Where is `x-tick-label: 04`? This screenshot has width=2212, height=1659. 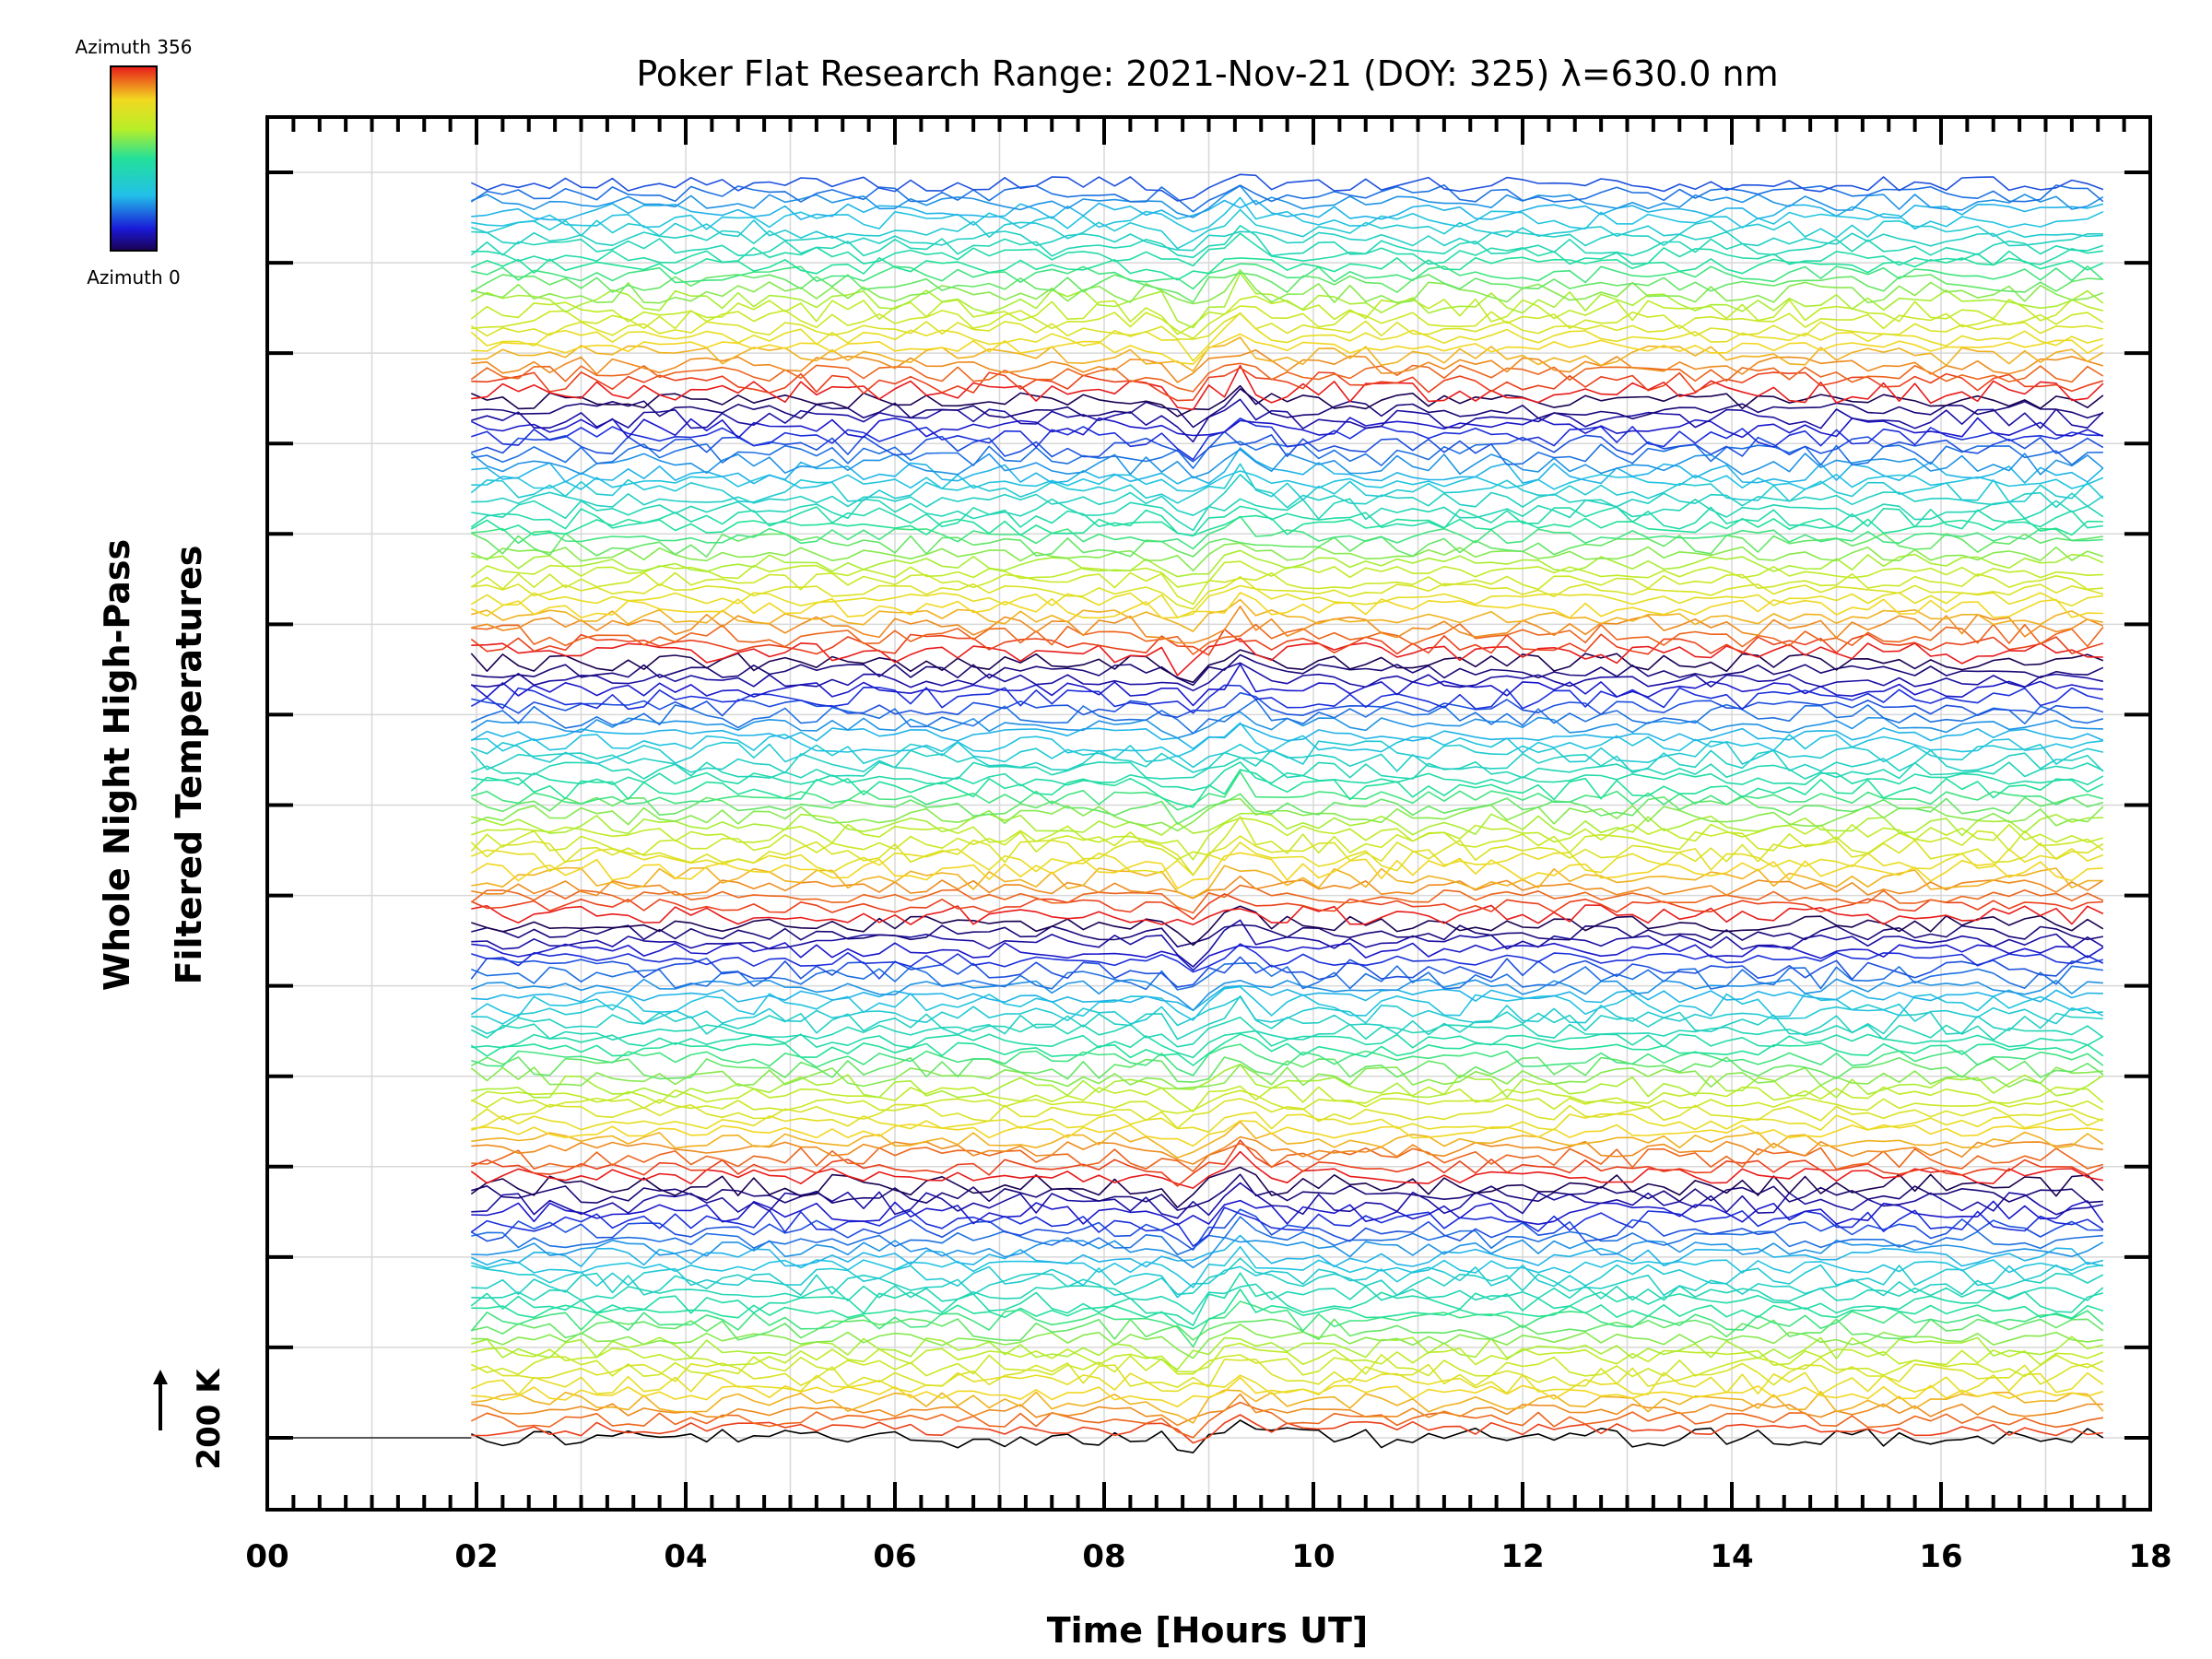 x-tick-label: 04 is located at coordinates (685, 1556).